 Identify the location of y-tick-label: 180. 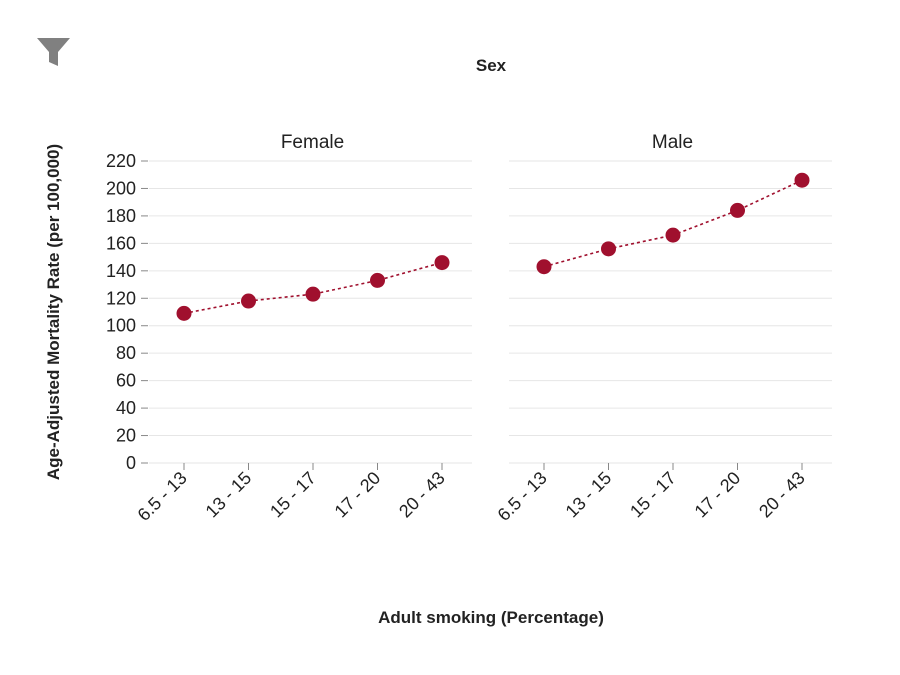
(121, 216).